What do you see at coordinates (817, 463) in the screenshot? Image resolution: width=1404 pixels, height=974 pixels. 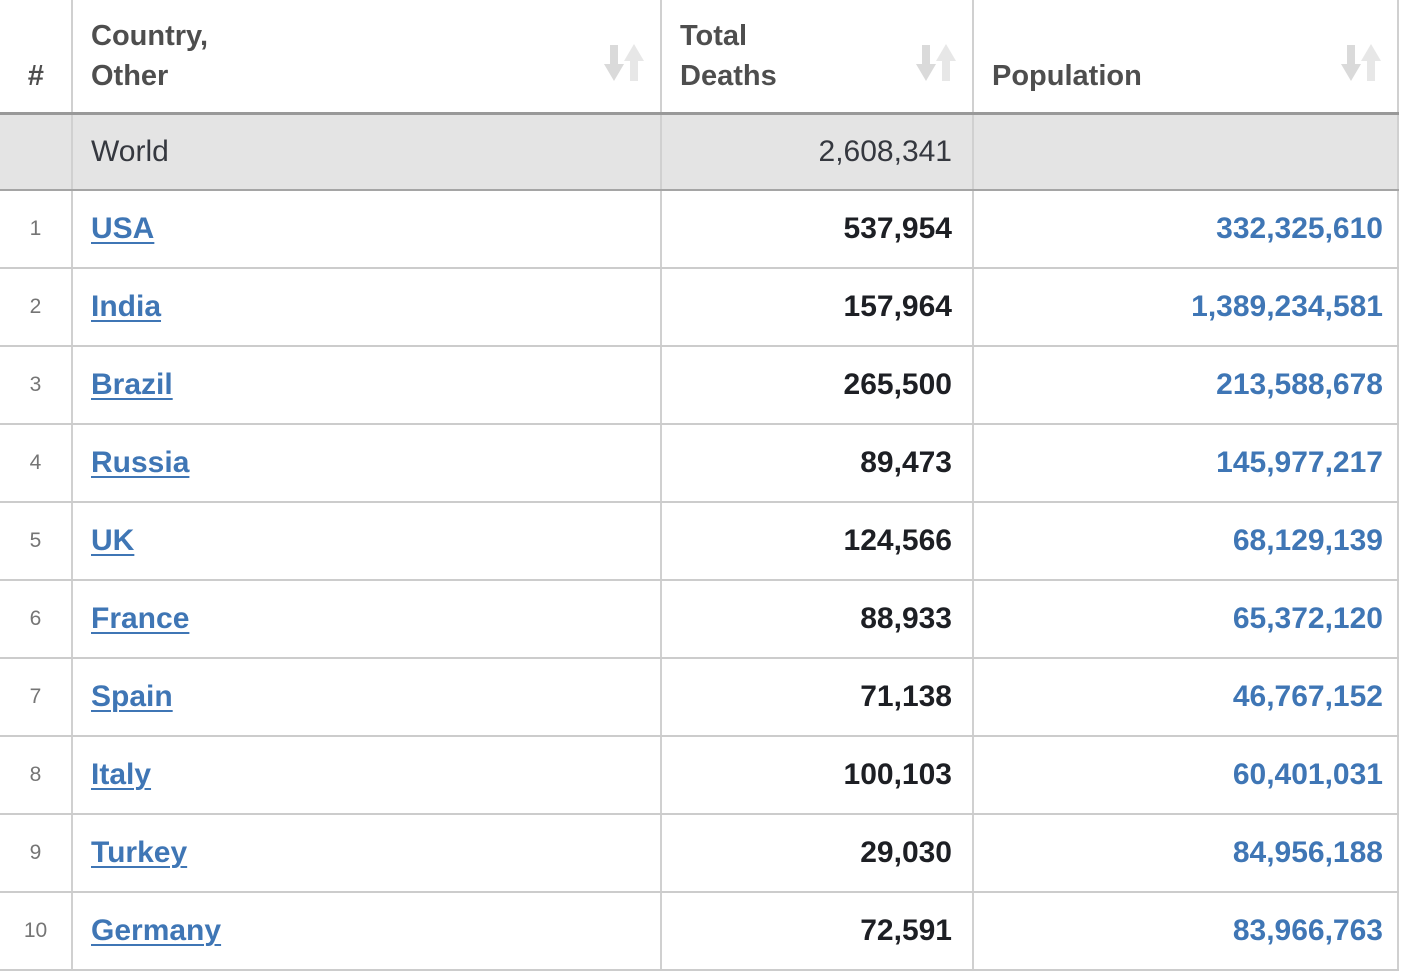 I see `row-total-deaths-cell: 89,473` at bounding box center [817, 463].